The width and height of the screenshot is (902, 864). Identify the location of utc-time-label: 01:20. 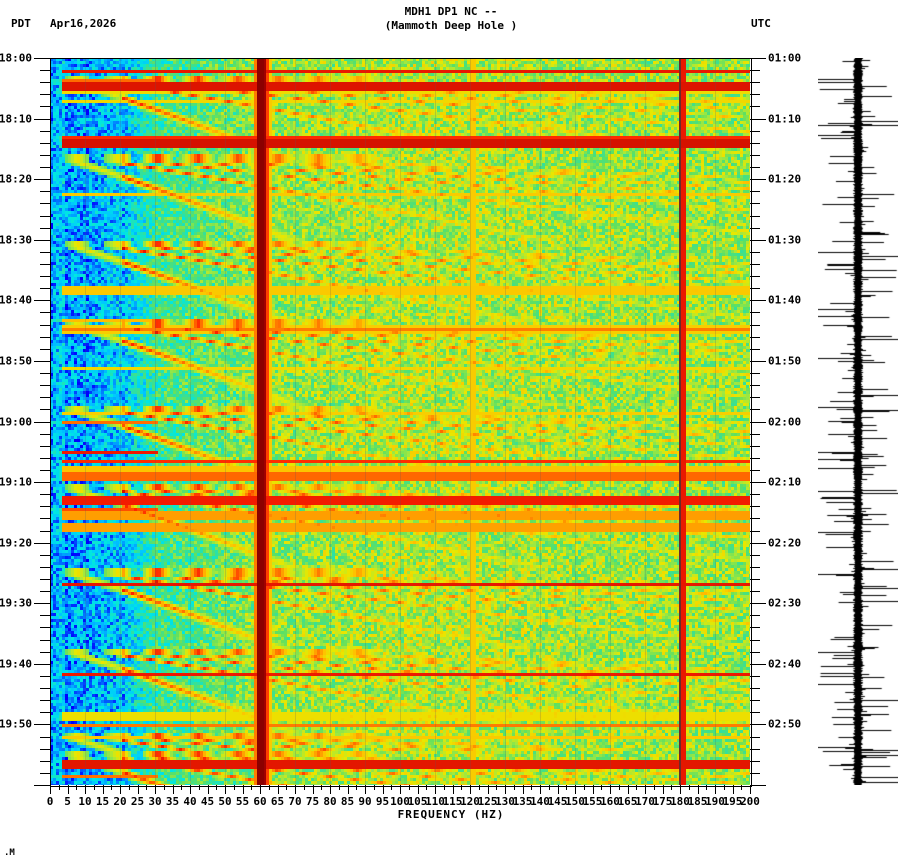
(785, 179).